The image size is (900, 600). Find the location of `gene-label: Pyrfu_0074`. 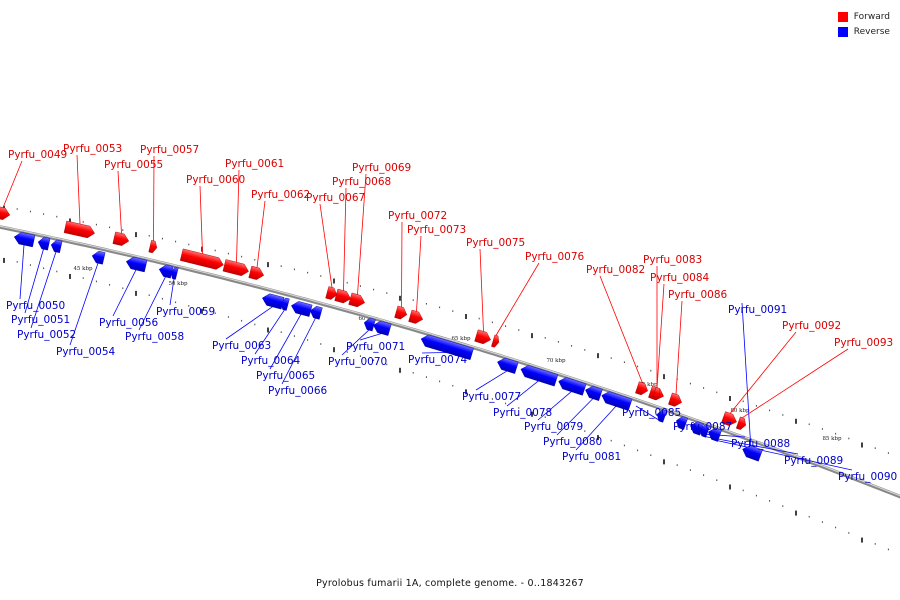

gene-label: Pyrfu_0074 is located at coordinates (438, 360).